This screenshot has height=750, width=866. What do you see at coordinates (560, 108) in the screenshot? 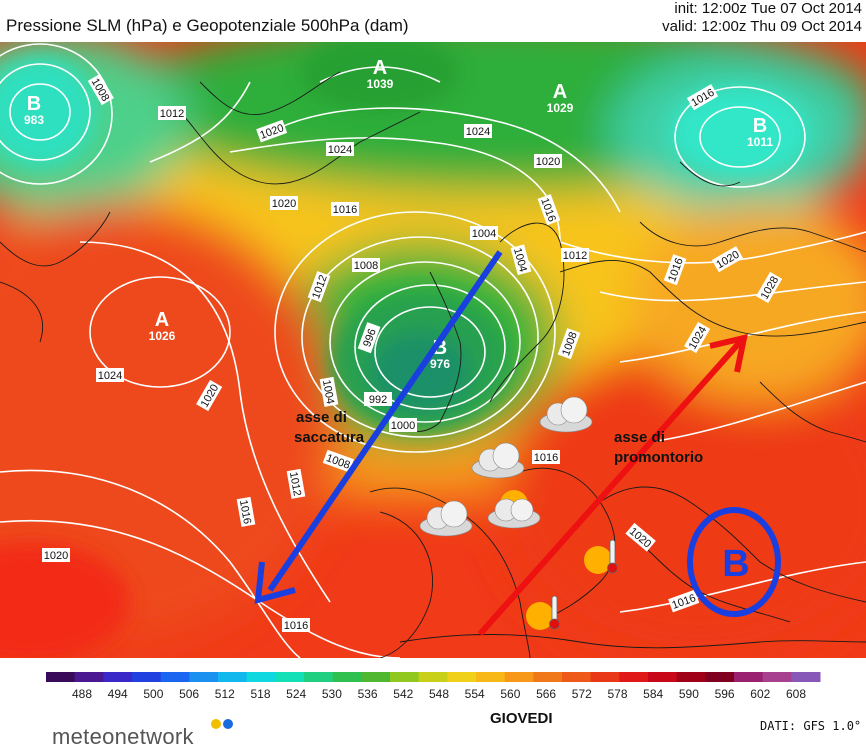
I see `svg-text: 1029` at bounding box center [560, 108].